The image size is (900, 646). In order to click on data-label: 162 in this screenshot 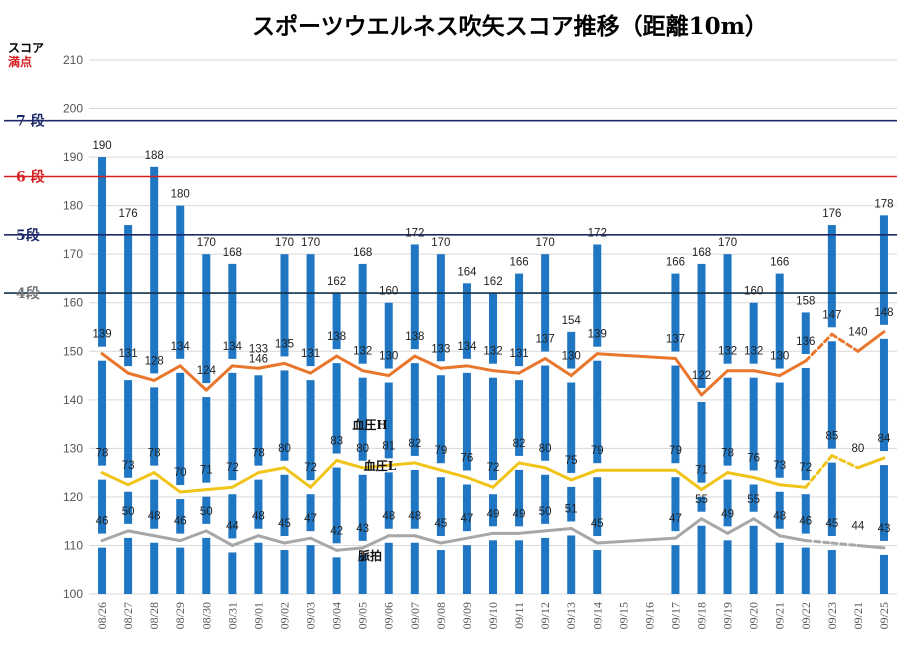, I will do `click(492, 282)`.